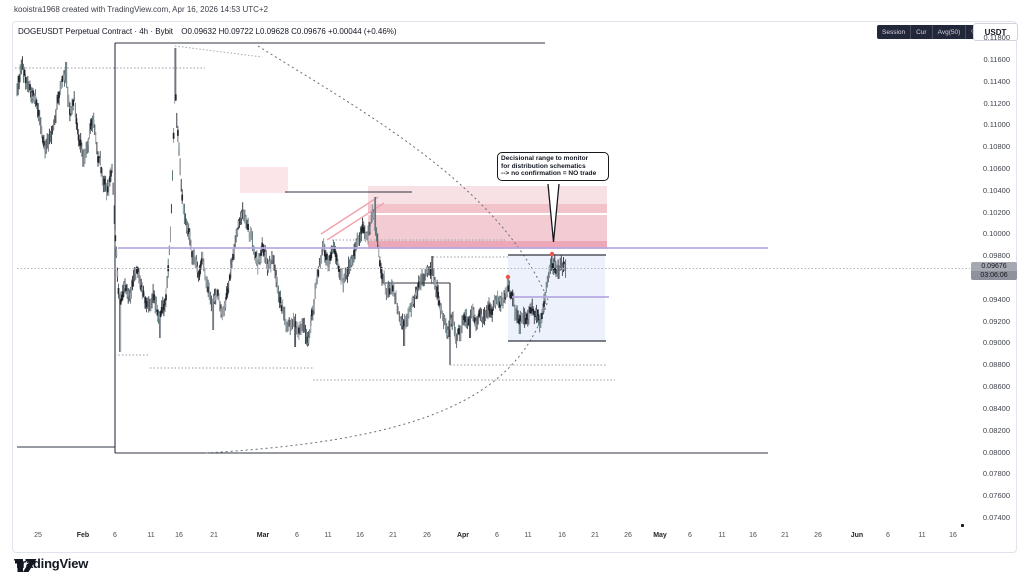  Describe the element at coordinates (996, 255) in the screenshot. I see `price-axis-label: 0.09800` at that location.